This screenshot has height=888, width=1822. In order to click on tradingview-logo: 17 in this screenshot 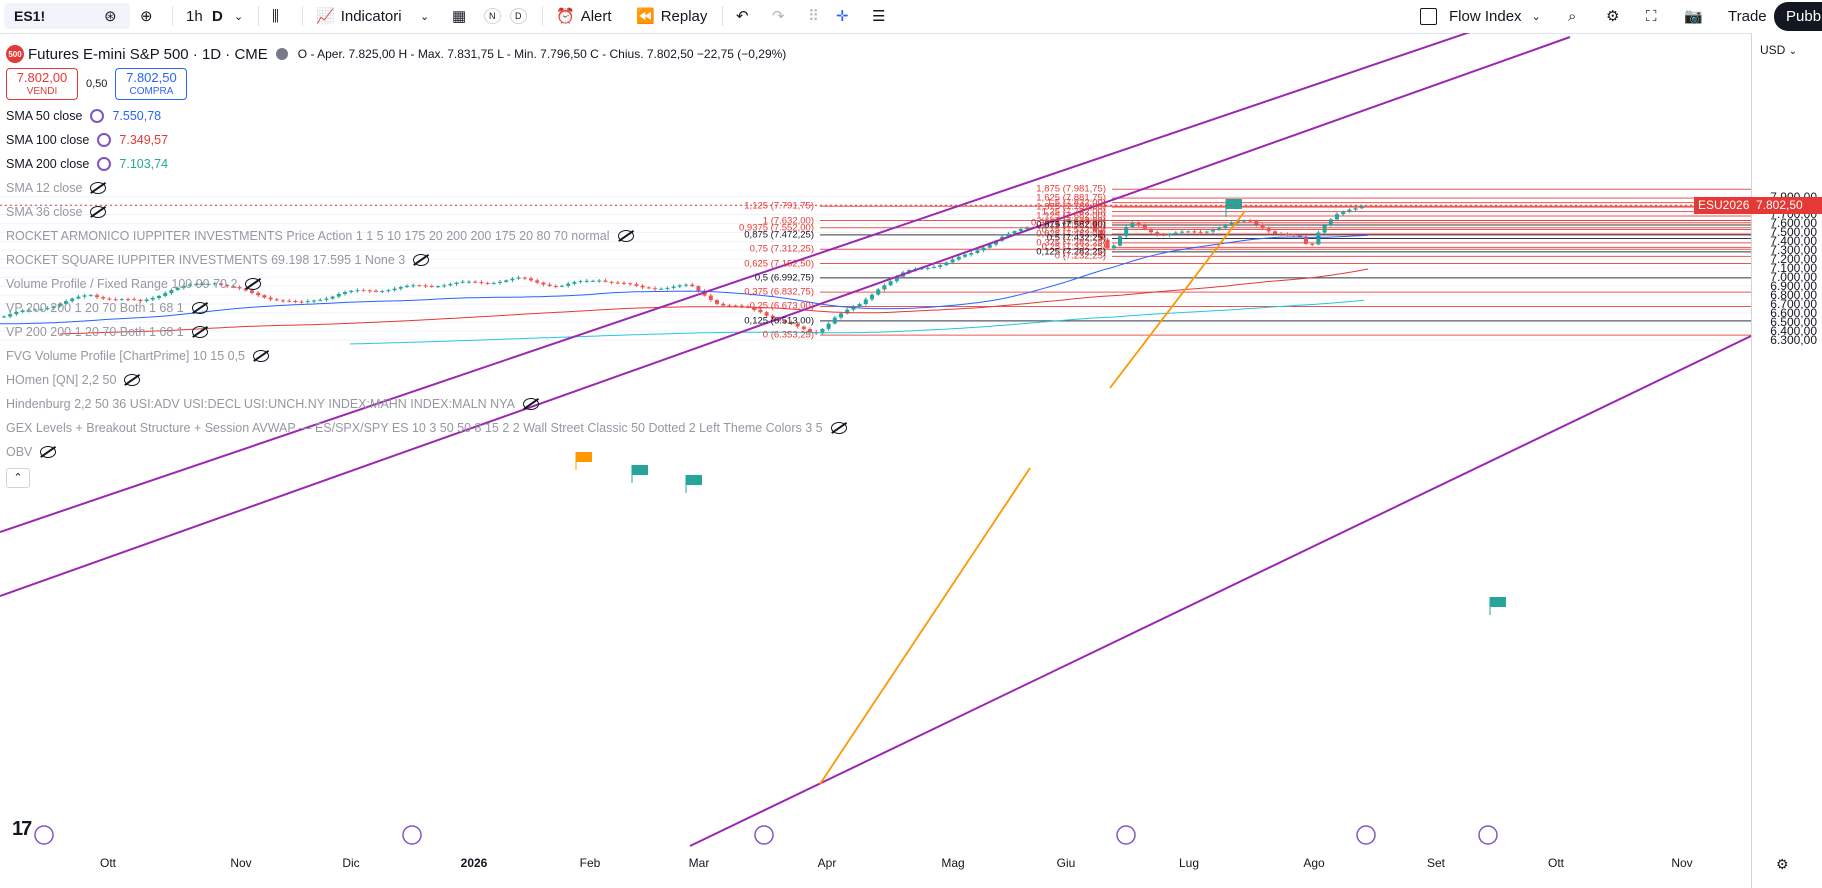, I will do `click(22, 829)`.